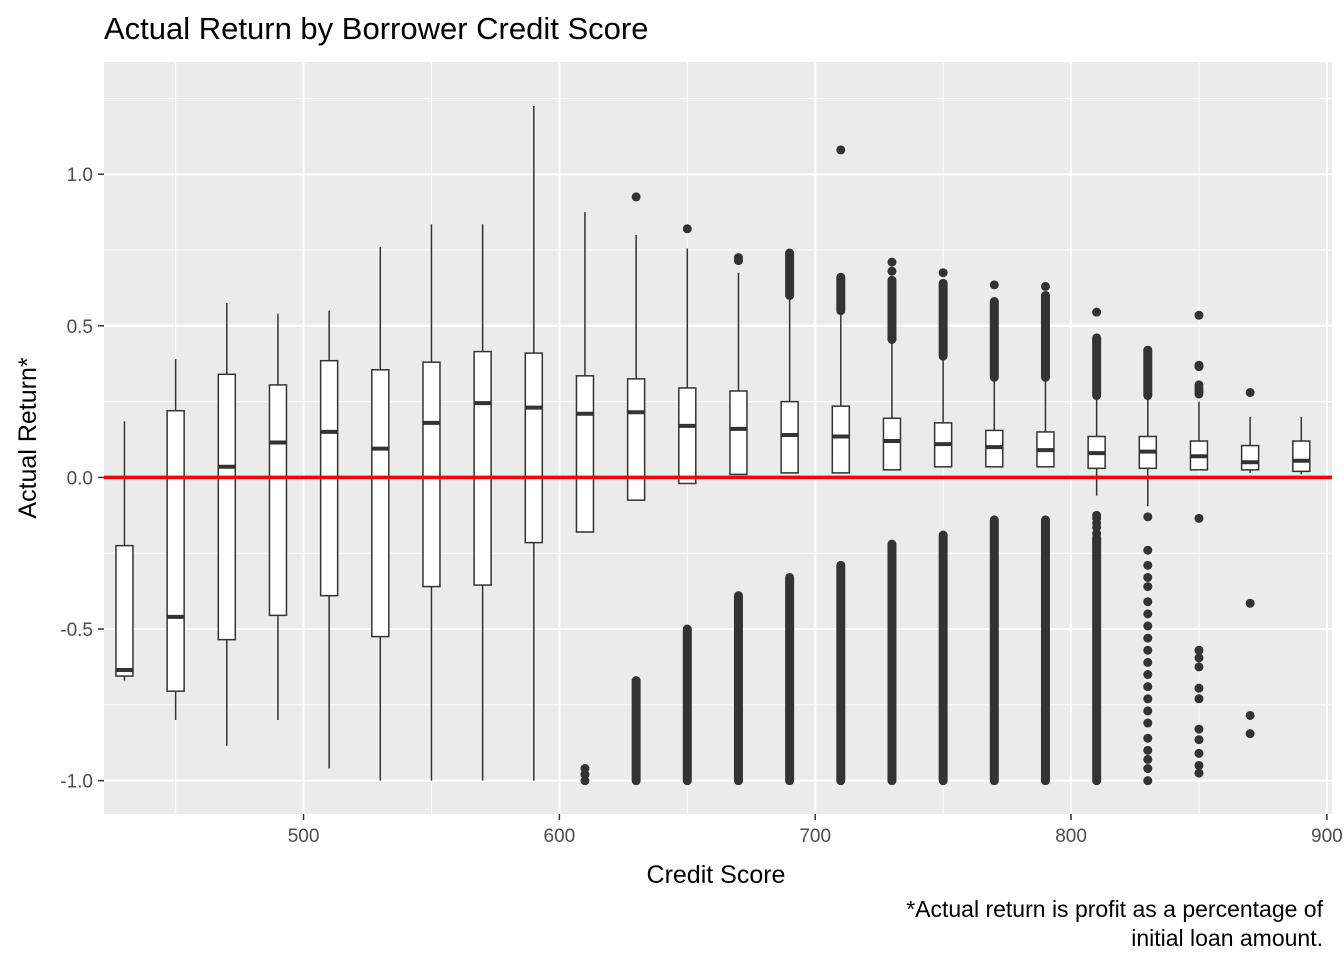  I want to click on y-tick-label: -1.0, so click(76, 782).